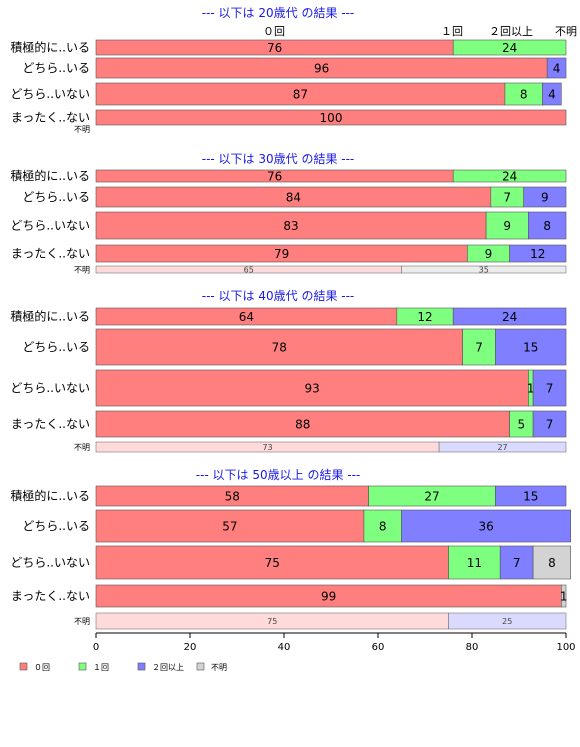  I want to click on data-label: 100, so click(331, 118).